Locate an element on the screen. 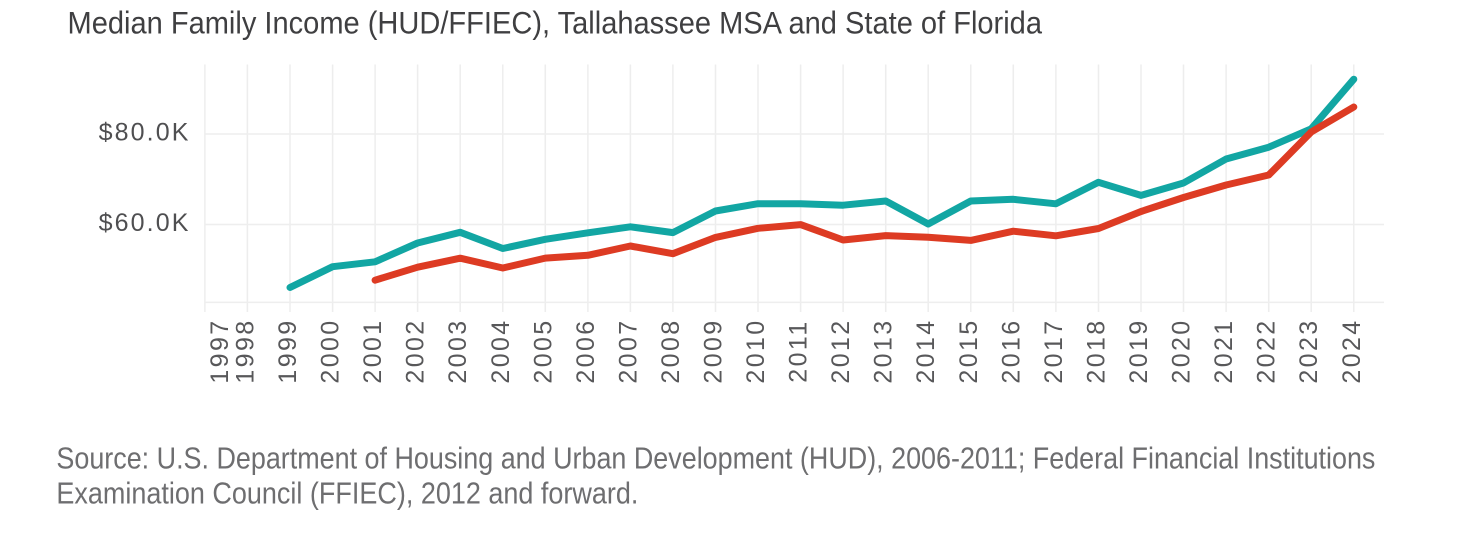  svg-text: $60.0K is located at coordinates (145, 223).